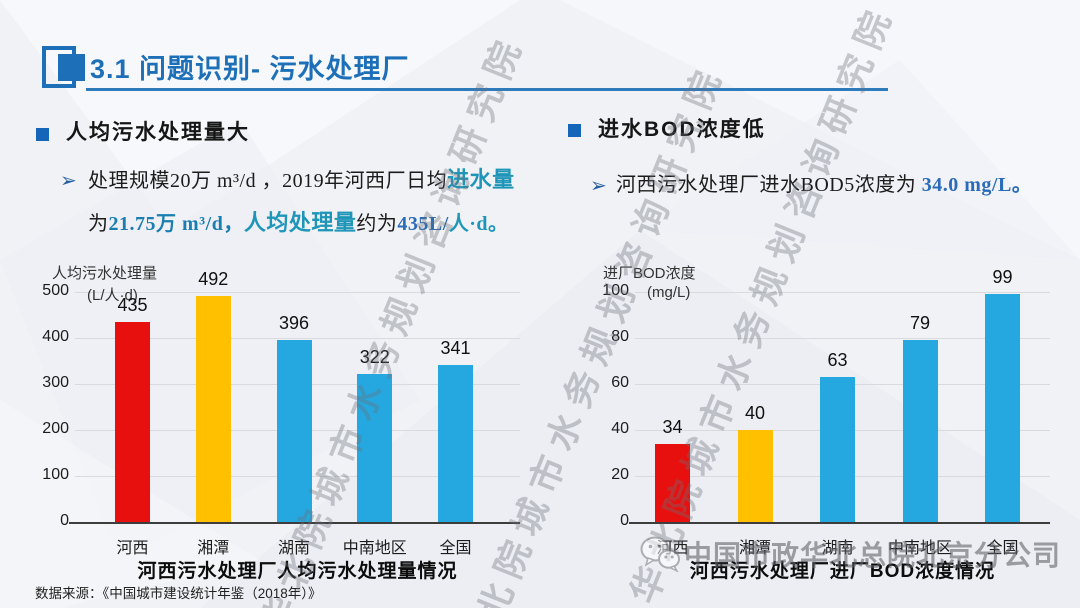 The width and height of the screenshot is (1080, 608). Describe the element at coordinates (132, 304) in the screenshot. I see `bar-value-label: 435` at that location.